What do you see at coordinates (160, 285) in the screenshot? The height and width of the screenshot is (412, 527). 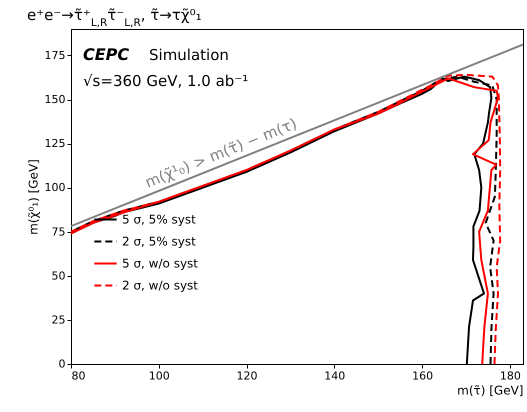 I see `legend-label: 2 σ, w/o syst` at bounding box center [160, 285].